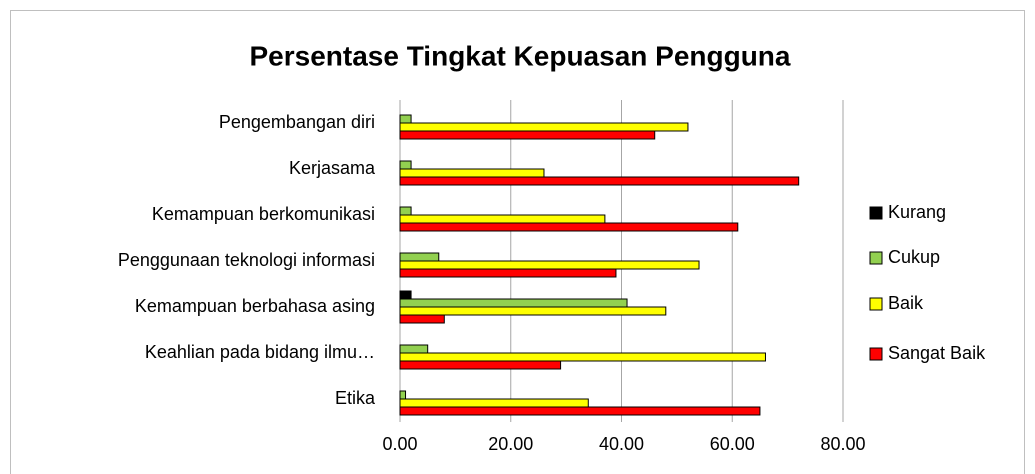 This screenshot has height=474, width=1035. I want to click on y-tick-label: Kerjasama, so click(332, 168).